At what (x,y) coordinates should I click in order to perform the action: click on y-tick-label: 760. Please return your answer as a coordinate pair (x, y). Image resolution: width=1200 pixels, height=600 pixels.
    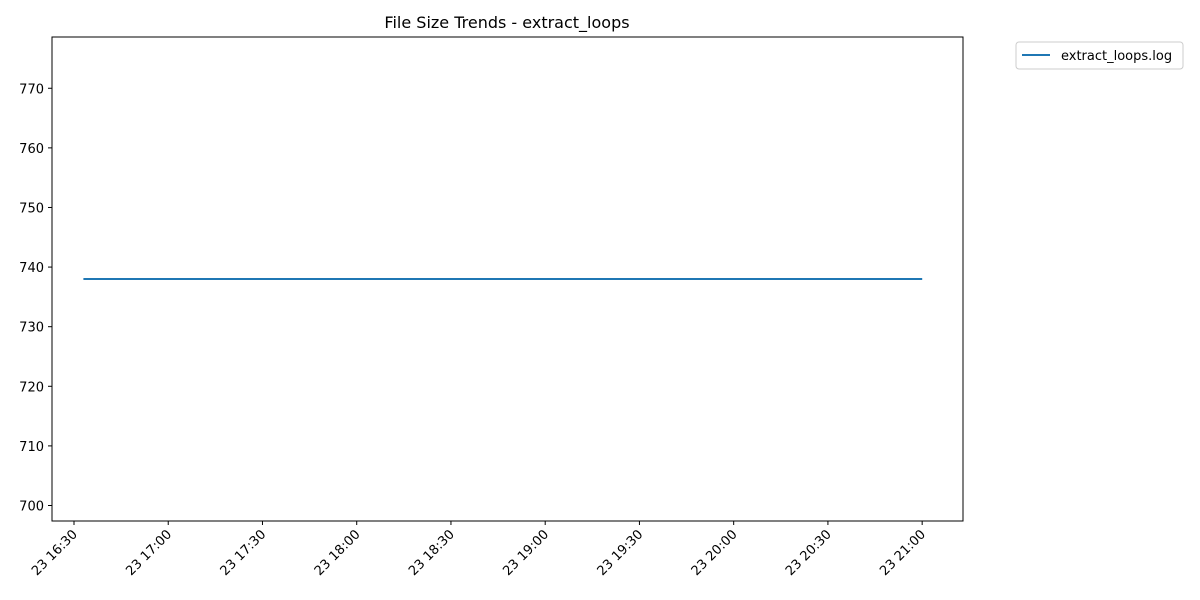
    Looking at the image, I should click on (31, 149).